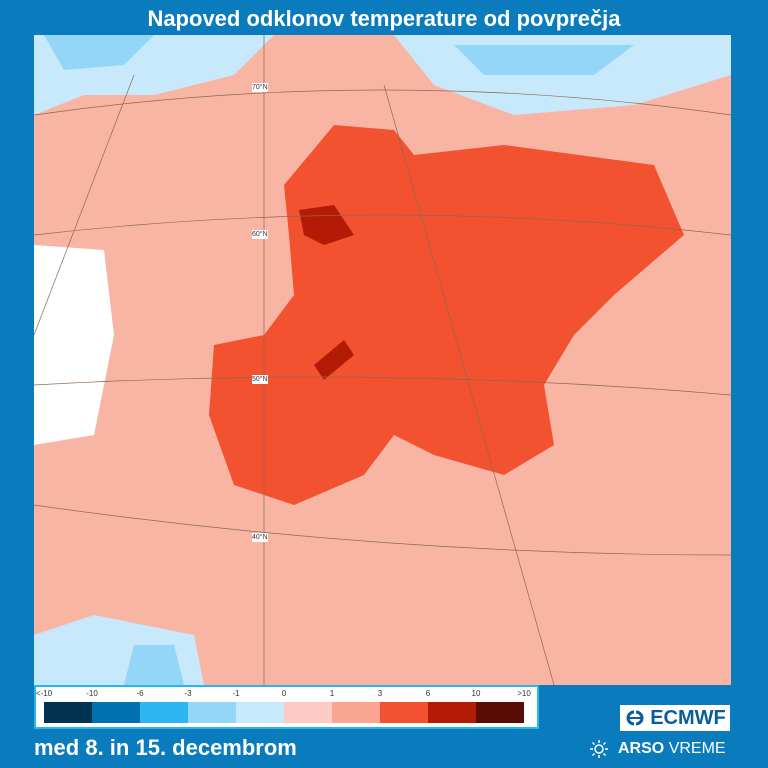 Image resolution: width=768 pixels, height=768 pixels. What do you see at coordinates (44, 693) in the screenshot?
I see `legend-label: <-10` at bounding box center [44, 693].